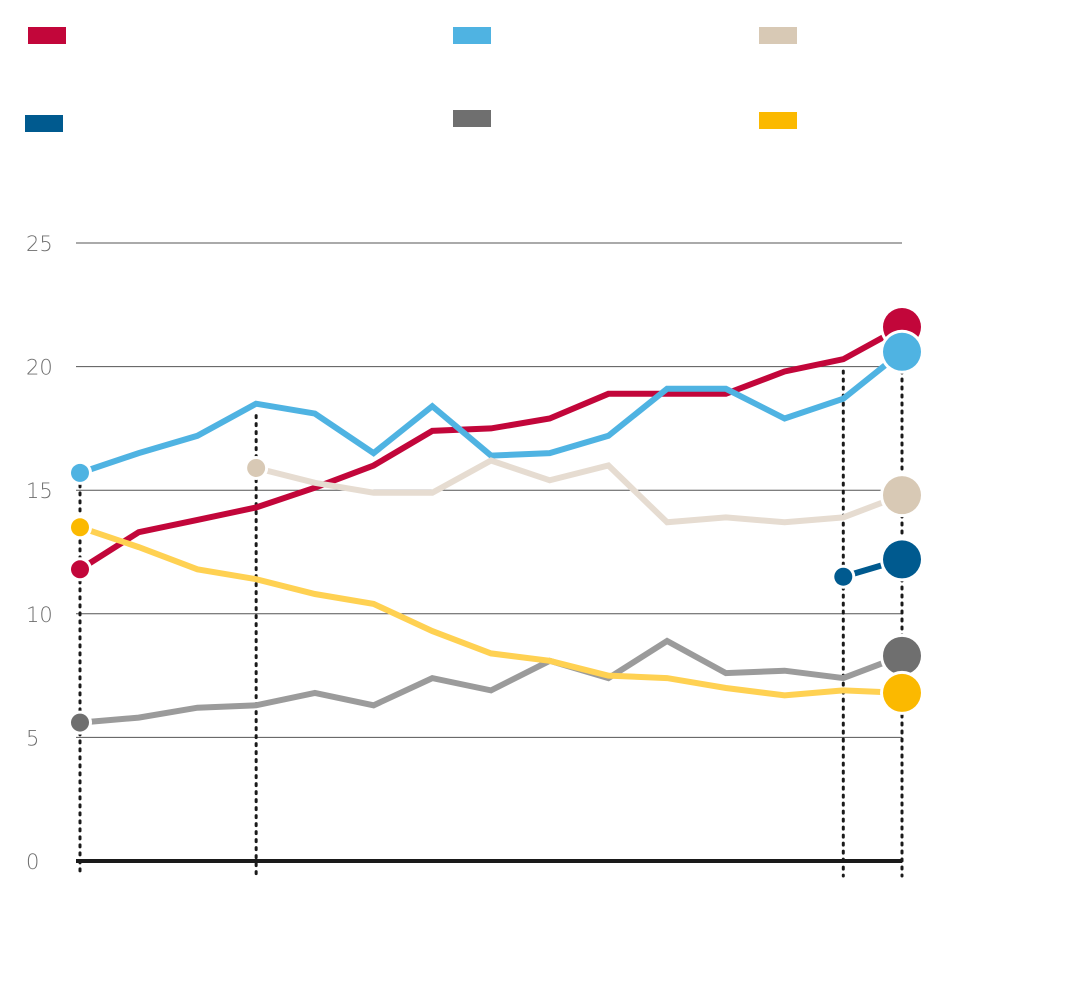 The image size is (1092, 996). Describe the element at coordinates (39, 368) in the screenshot. I see `y-tick-label-20: 20` at that location.